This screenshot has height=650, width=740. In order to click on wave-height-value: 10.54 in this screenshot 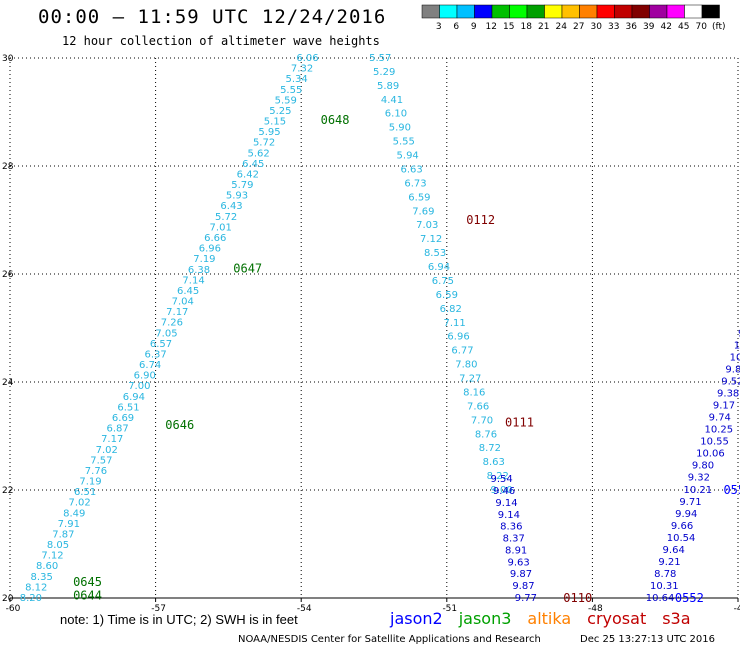, I will do `click(681, 538)`.